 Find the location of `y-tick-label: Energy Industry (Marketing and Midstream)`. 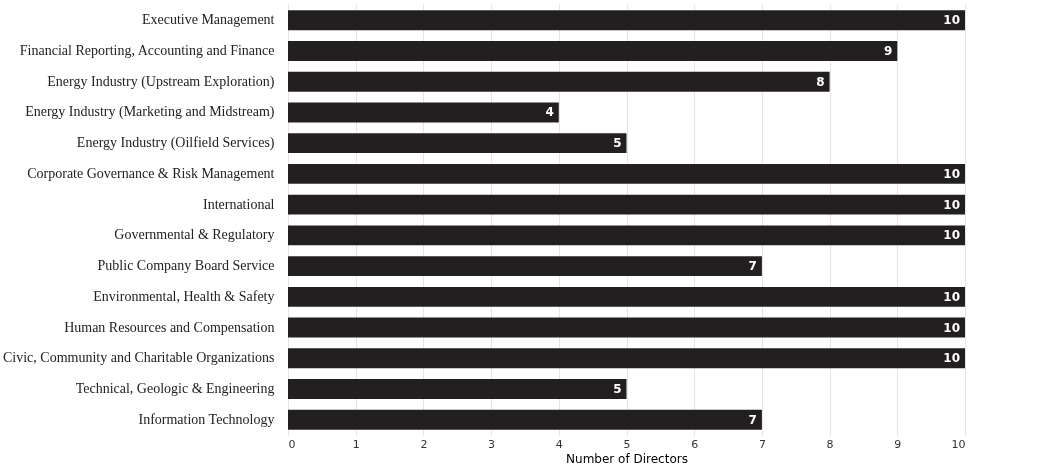

y-tick-label: Energy Industry (Marketing and Midstream) is located at coordinates (150, 112).